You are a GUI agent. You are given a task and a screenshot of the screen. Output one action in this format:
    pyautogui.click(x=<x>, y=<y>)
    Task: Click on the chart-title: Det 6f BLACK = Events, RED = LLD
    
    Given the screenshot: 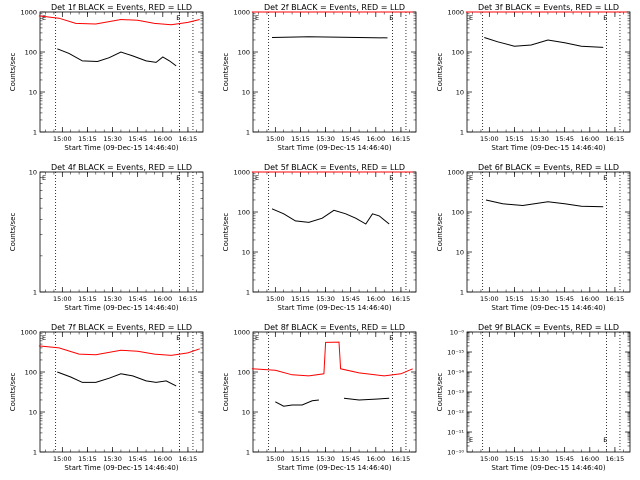 What is the action you would take?
    pyautogui.click(x=548, y=167)
    